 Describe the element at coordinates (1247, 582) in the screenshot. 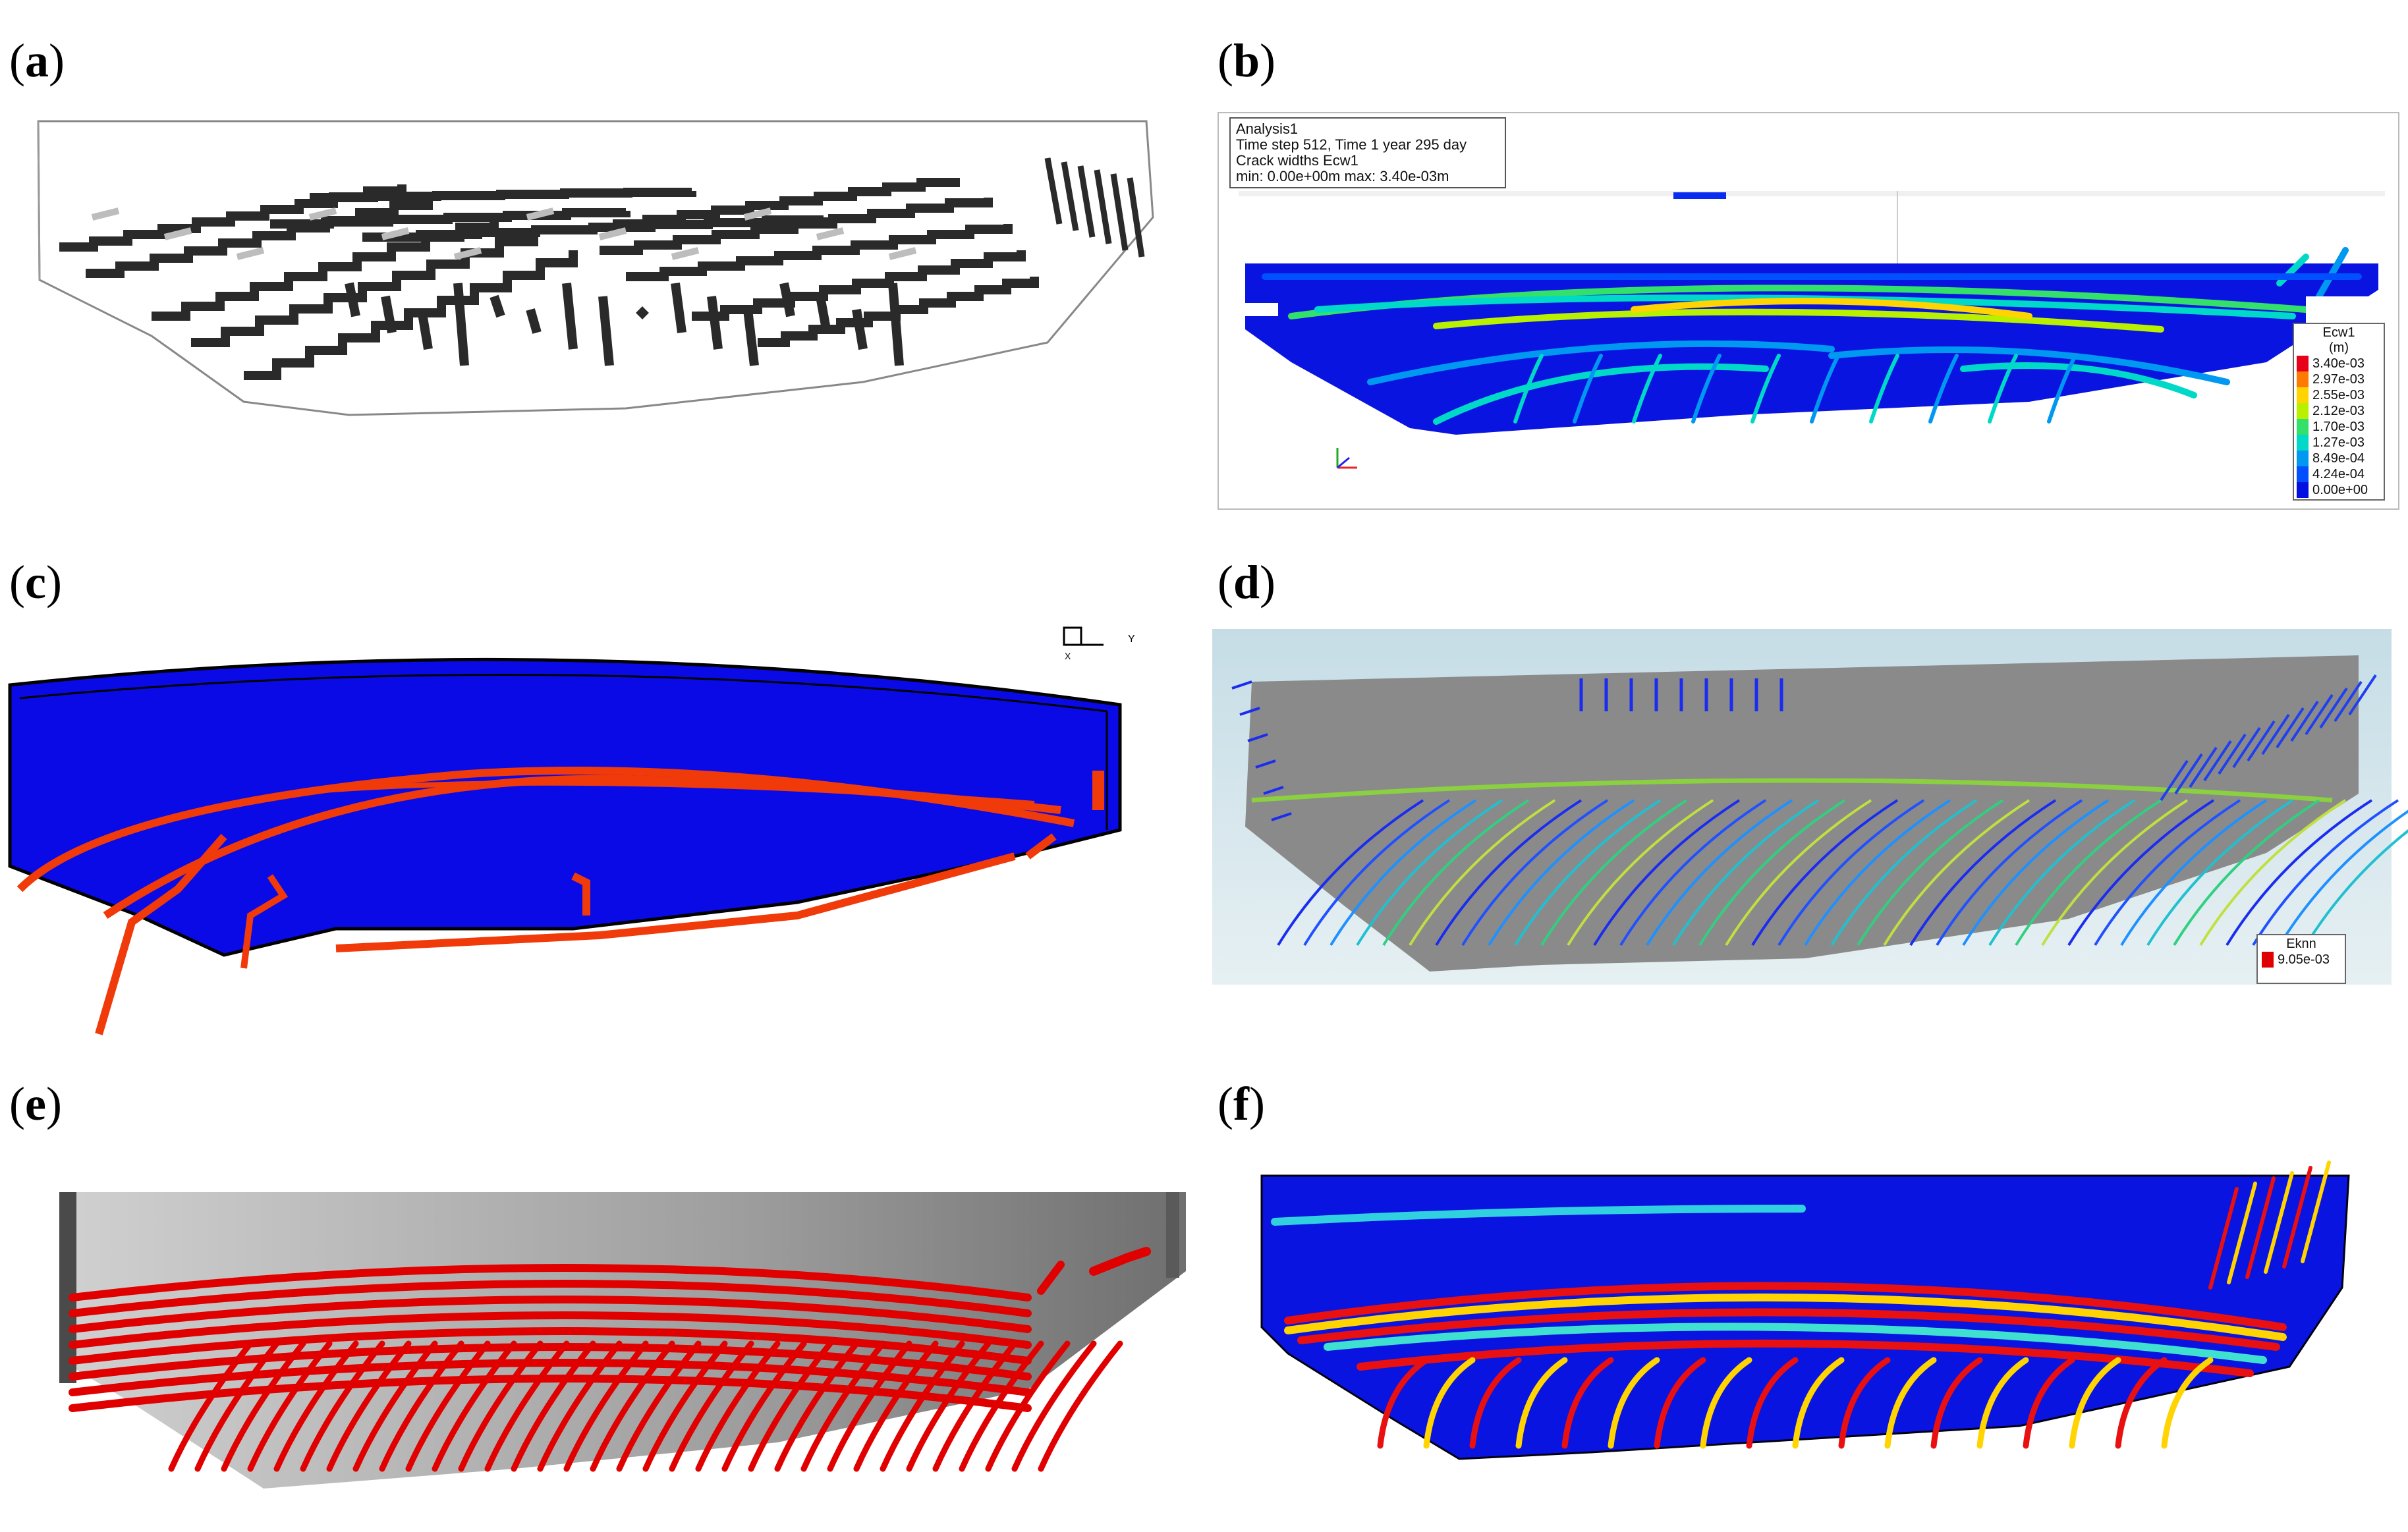

I see `panel-label-d: (d)` at that location.